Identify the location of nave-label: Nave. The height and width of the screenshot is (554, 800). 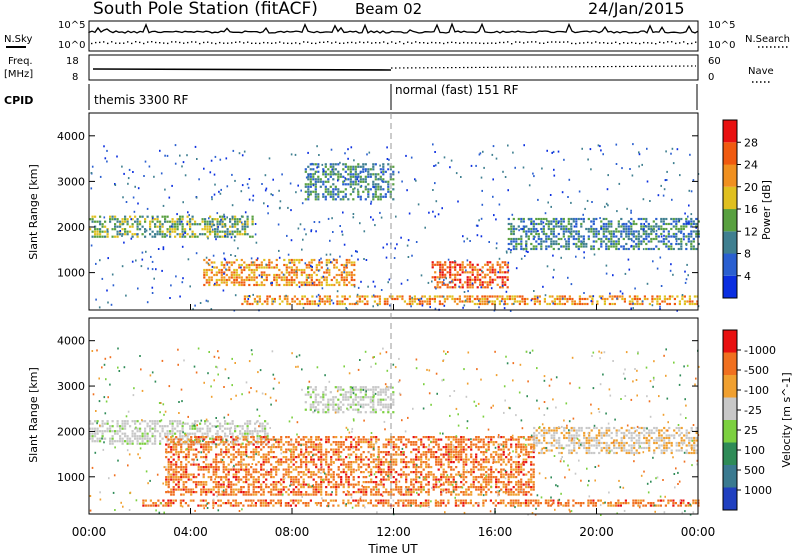
(761, 71).